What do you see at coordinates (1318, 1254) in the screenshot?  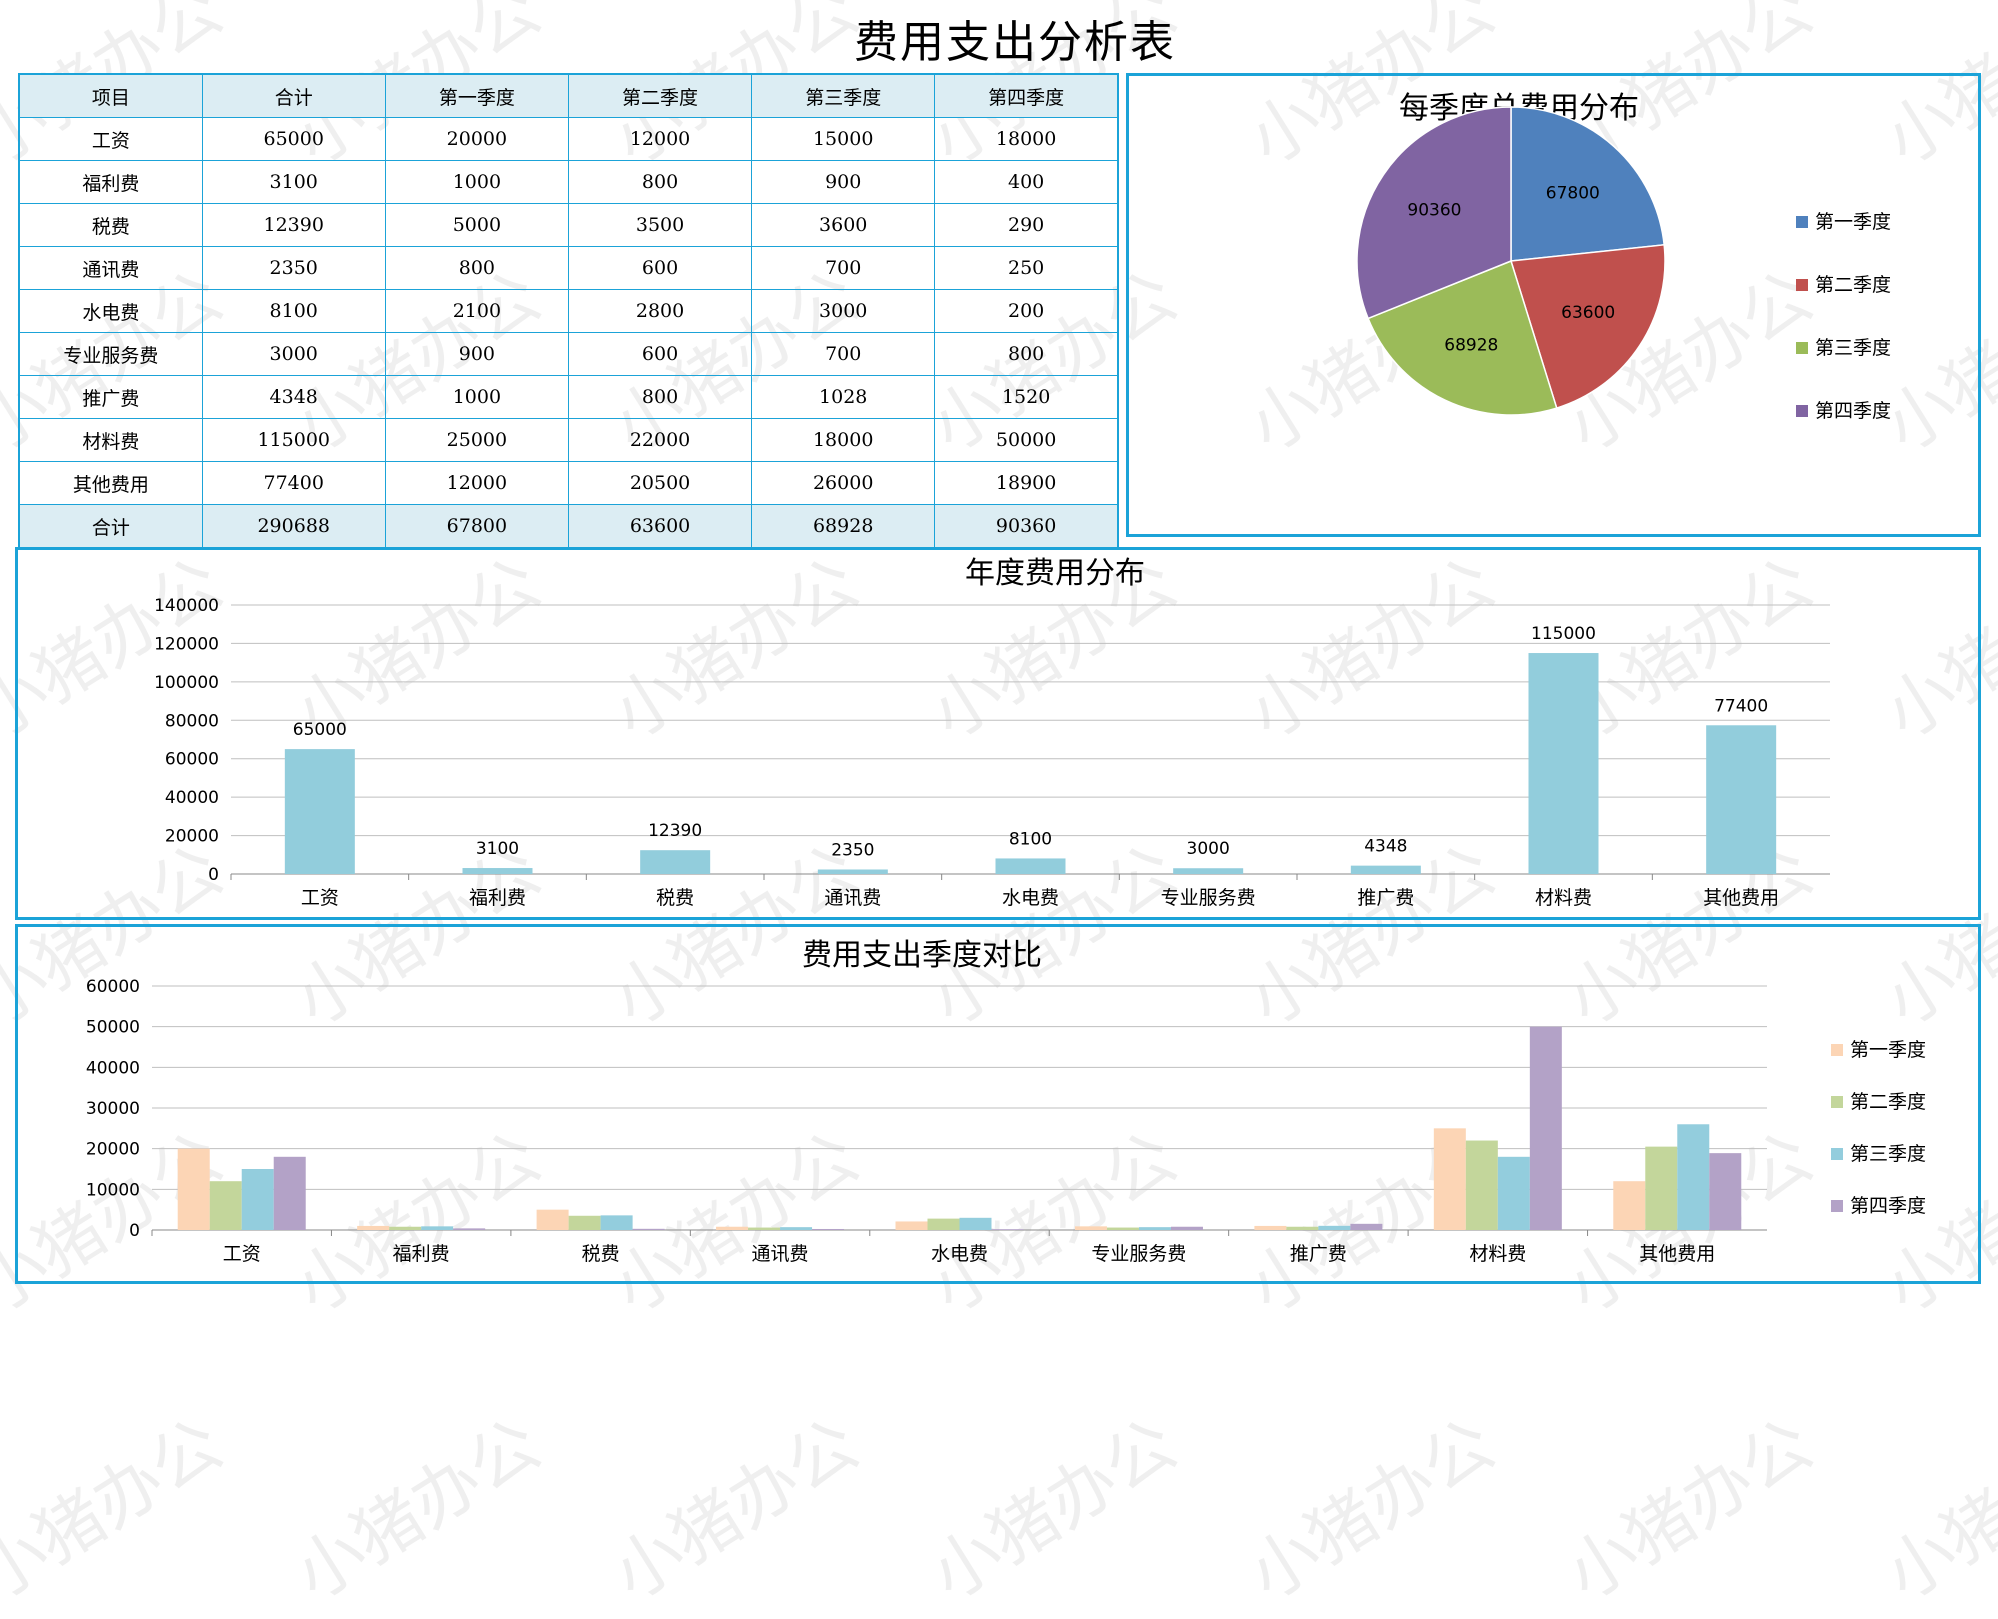 I see `x-tick-label: 推广费` at bounding box center [1318, 1254].